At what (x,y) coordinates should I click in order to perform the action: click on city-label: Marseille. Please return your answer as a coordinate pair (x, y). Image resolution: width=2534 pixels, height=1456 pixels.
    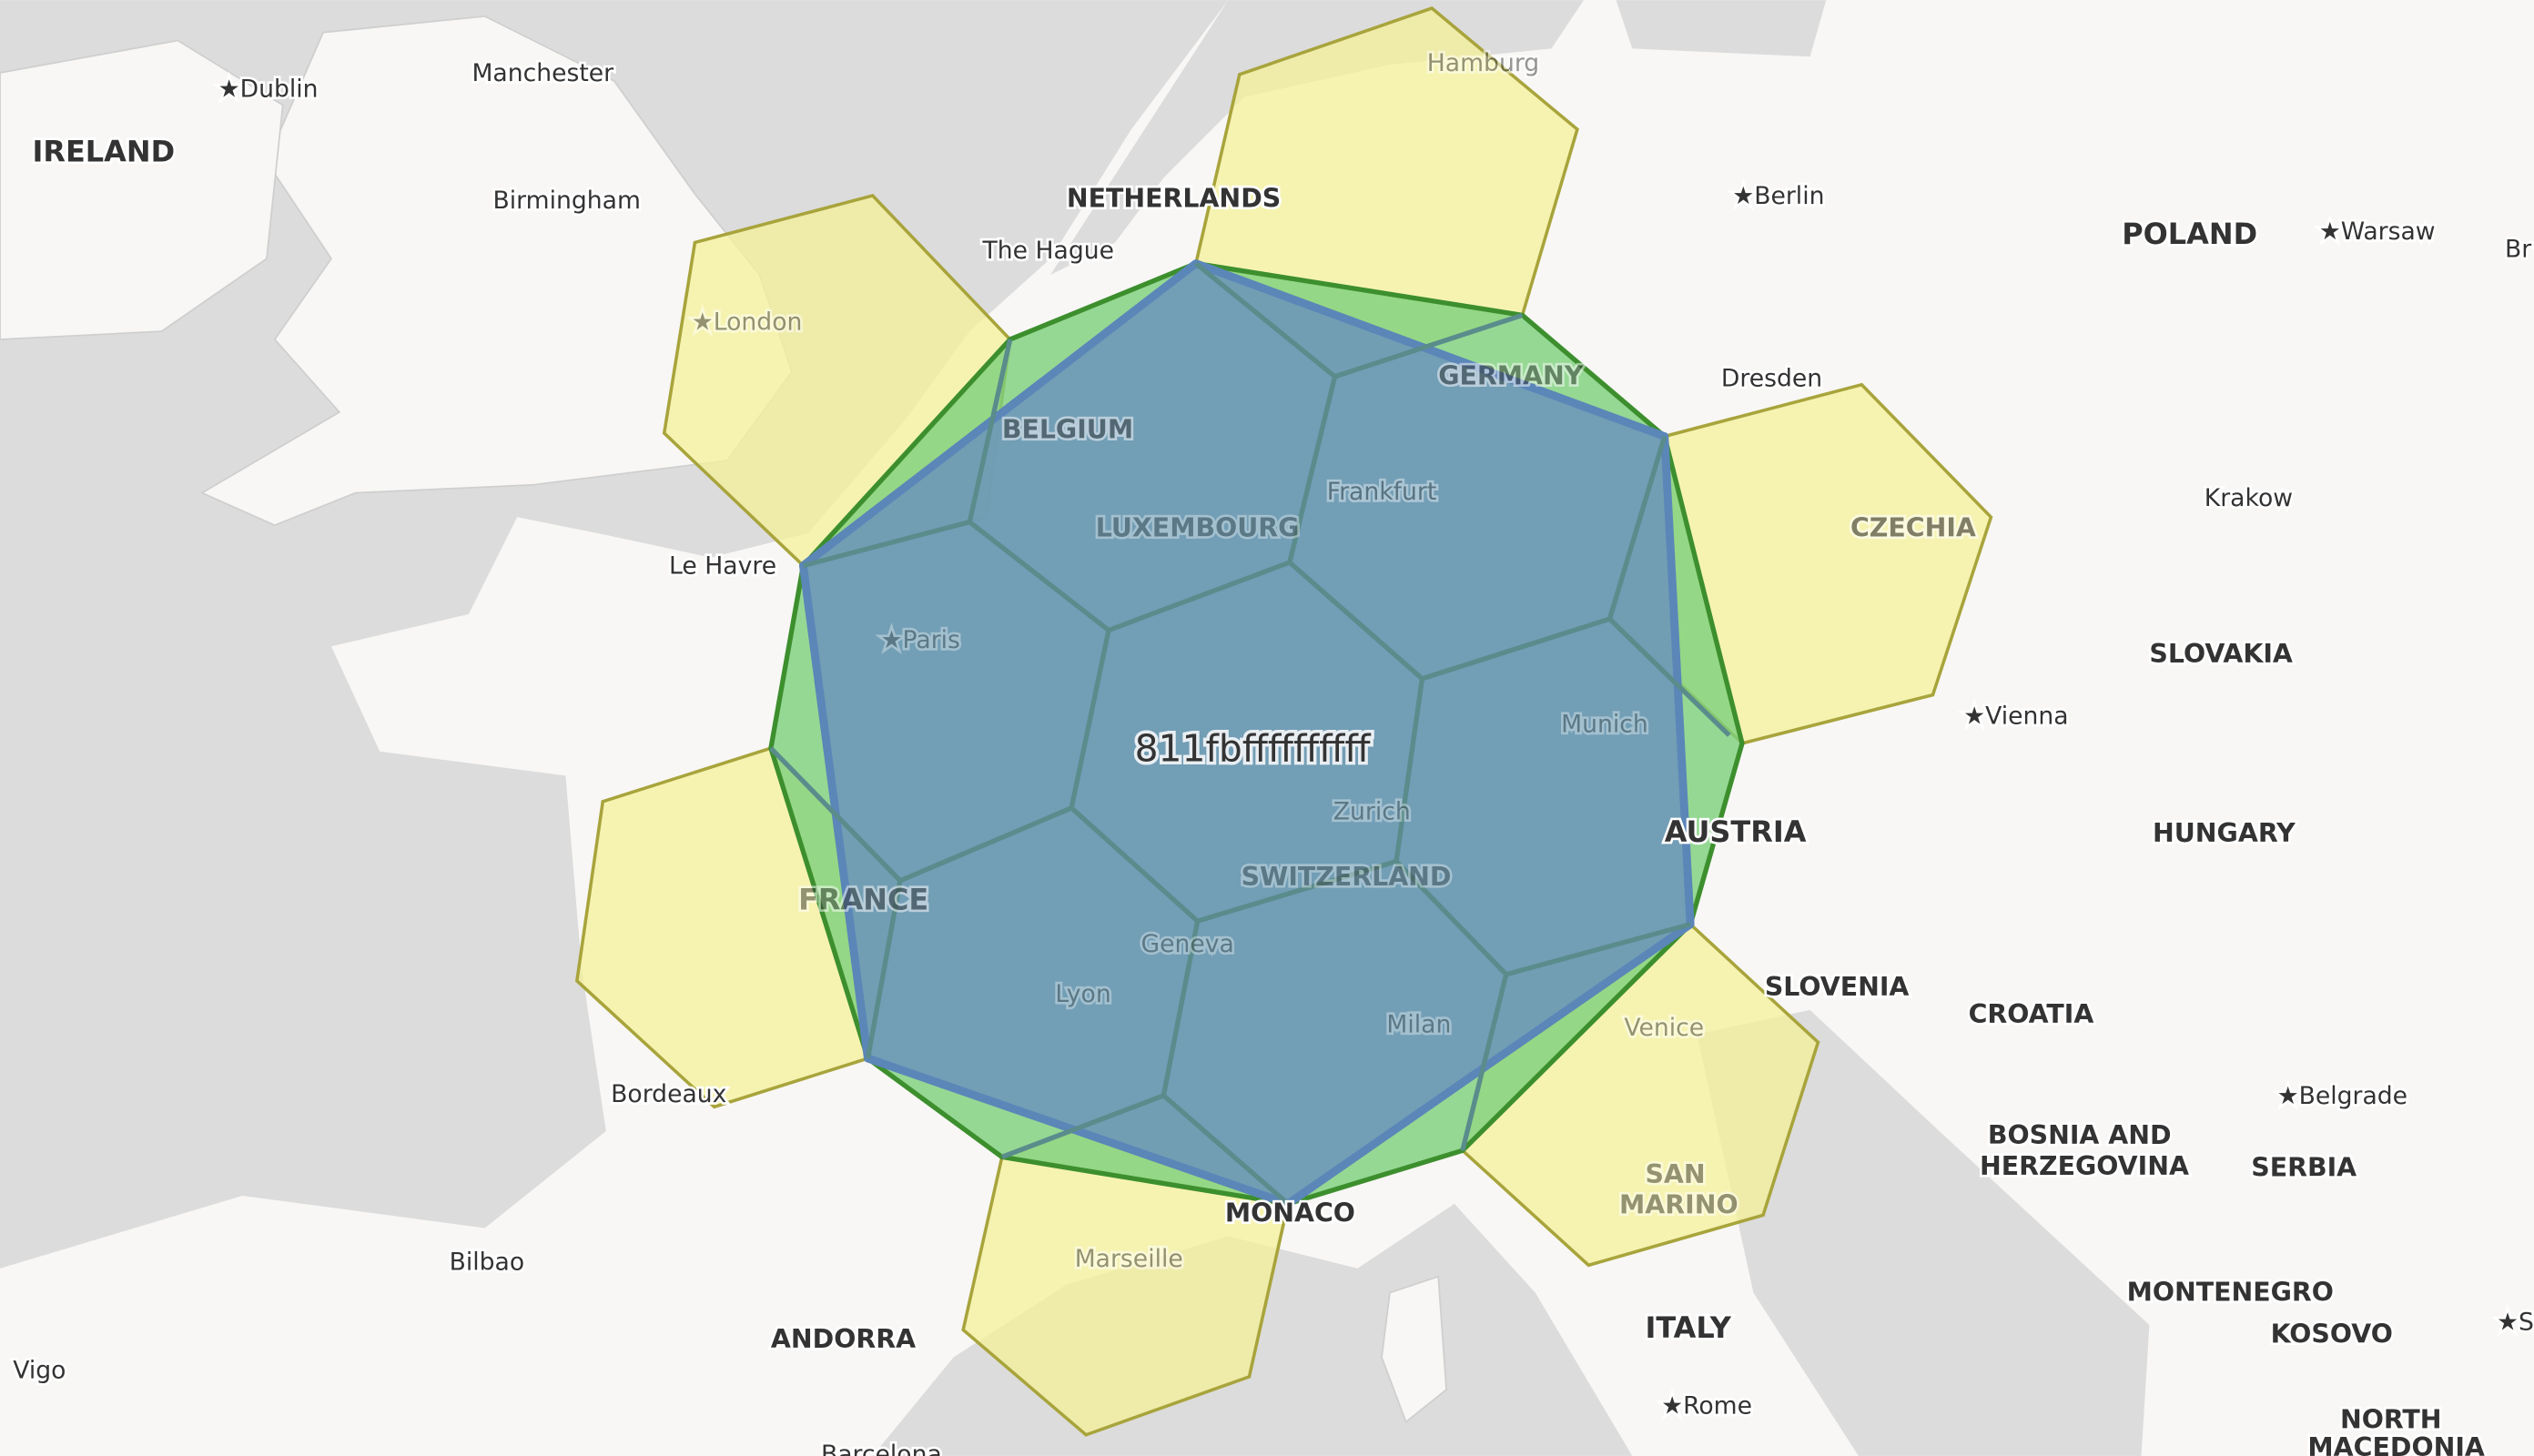
    Looking at the image, I should click on (1129, 1259).